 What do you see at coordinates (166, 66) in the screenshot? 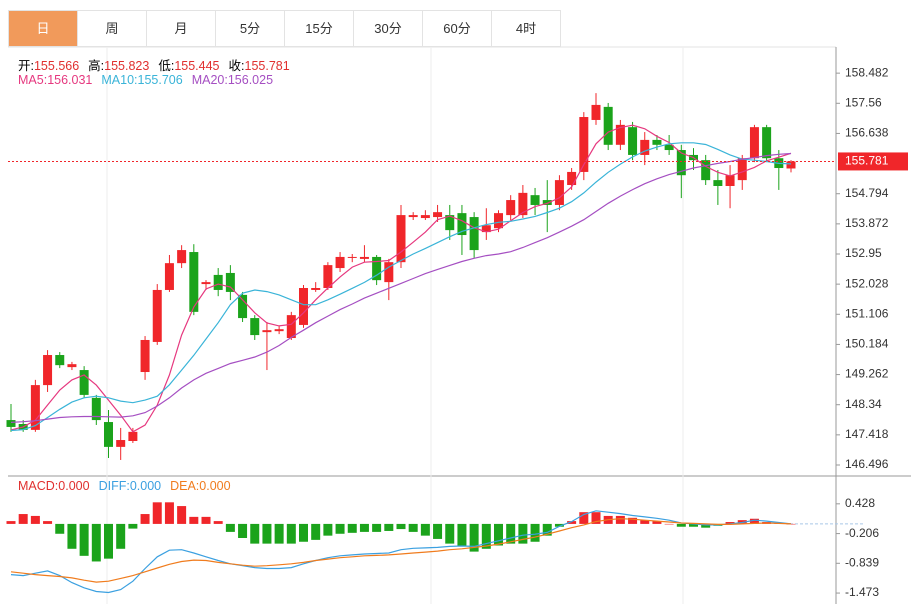
I see `ohlc-label: 低:` at bounding box center [166, 66].